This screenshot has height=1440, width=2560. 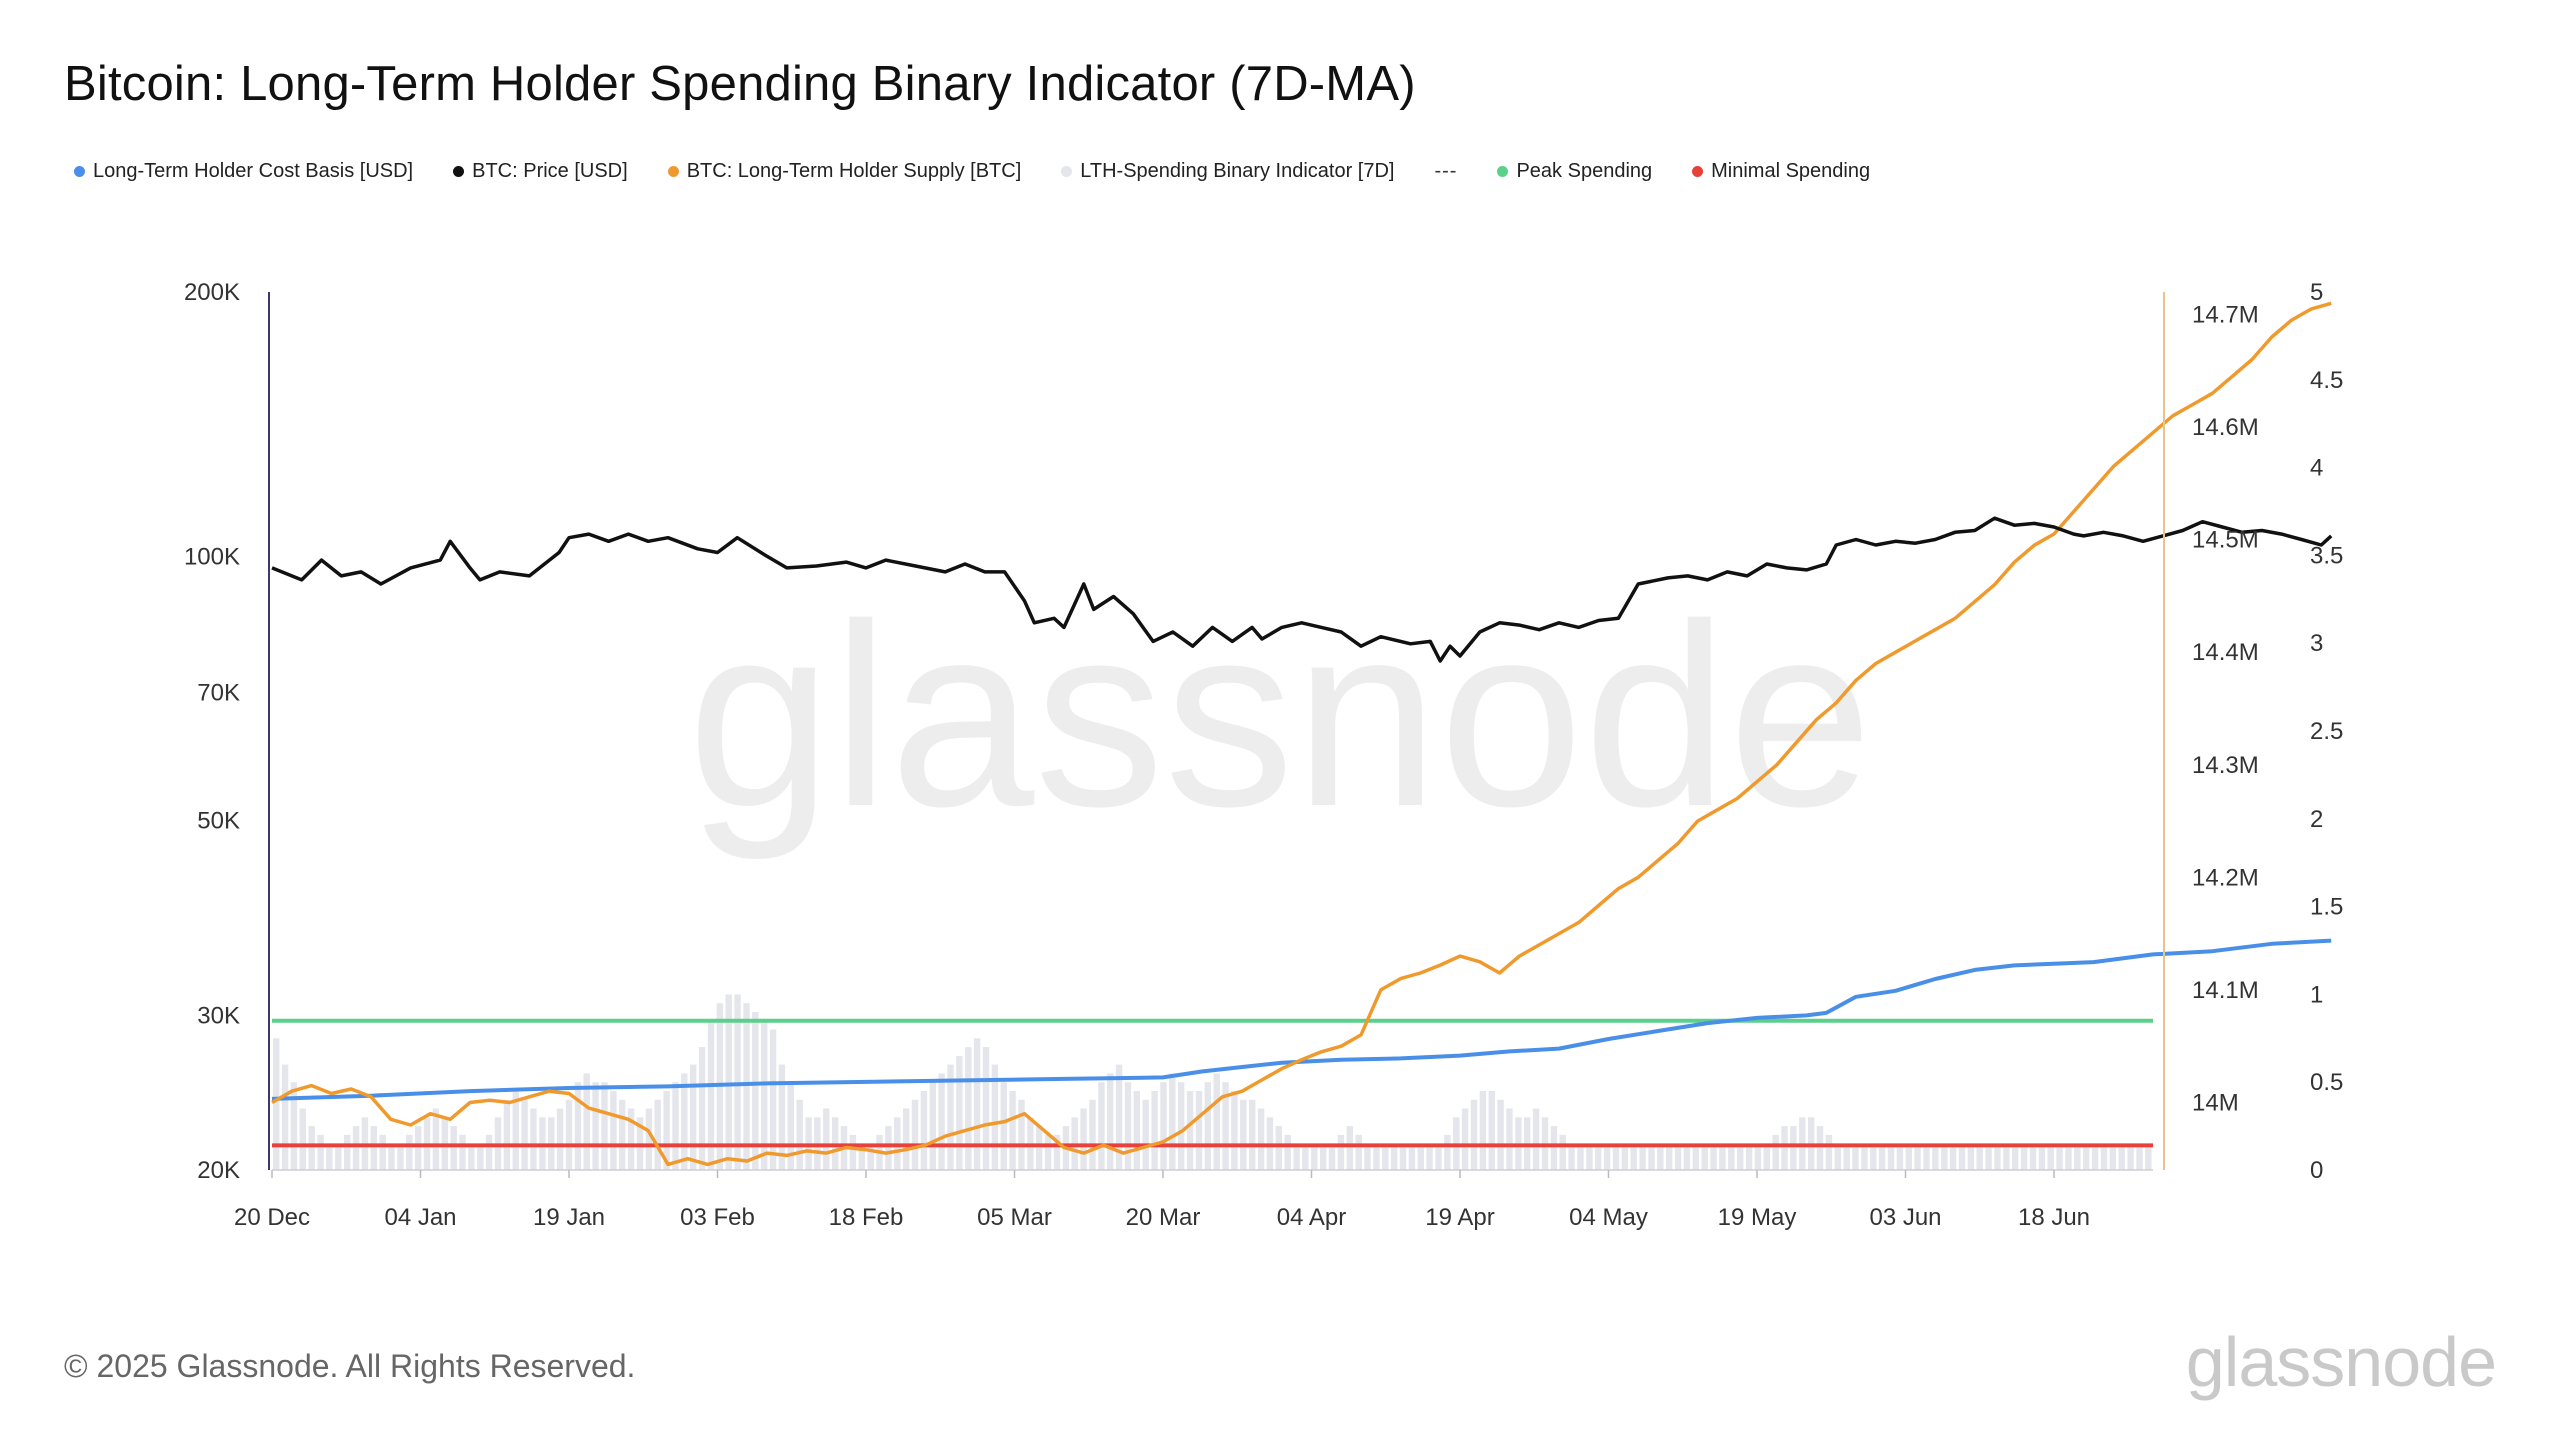 What do you see at coordinates (2316, 819) in the screenshot?
I see `y-right-tick-label: 2` at bounding box center [2316, 819].